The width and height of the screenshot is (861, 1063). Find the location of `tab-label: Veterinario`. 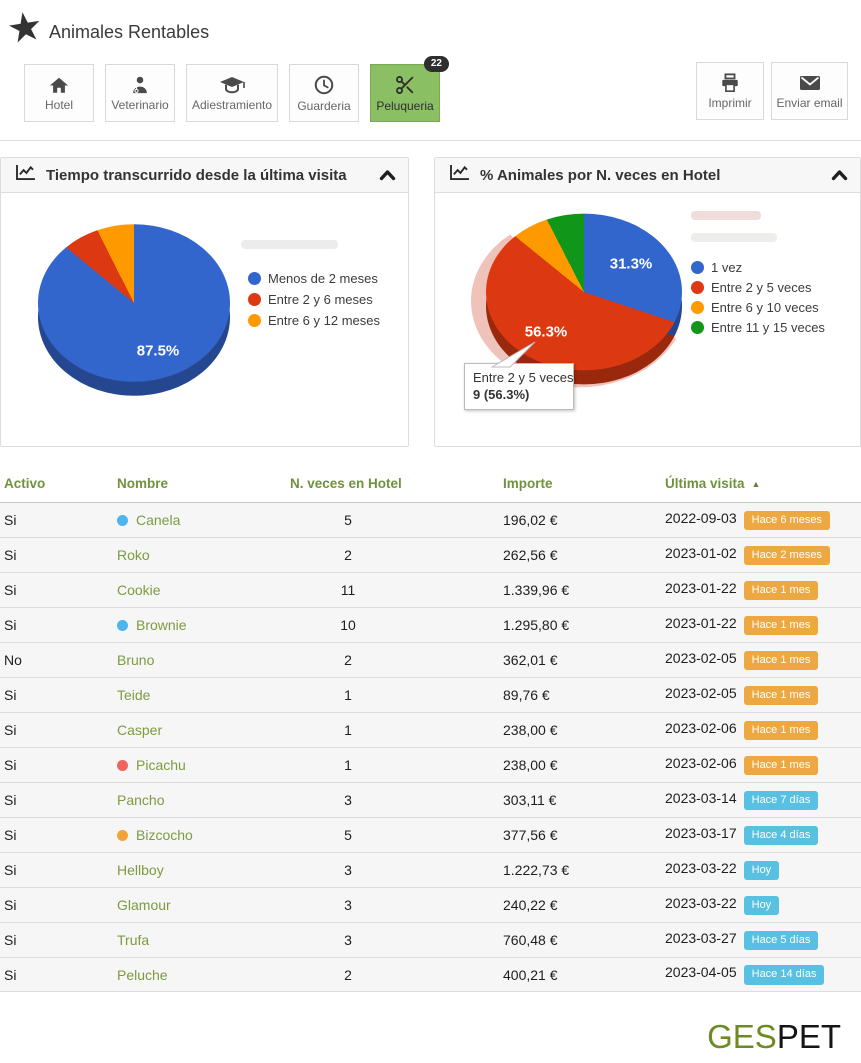

tab-label: Veterinario is located at coordinates (140, 104).